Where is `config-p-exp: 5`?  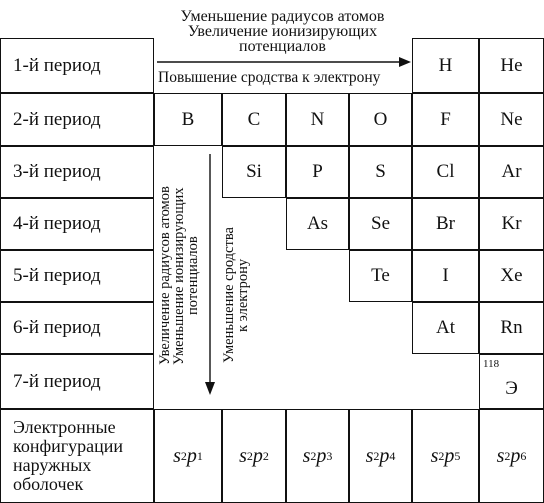
config-p-exp: 5 is located at coordinates (457, 455).